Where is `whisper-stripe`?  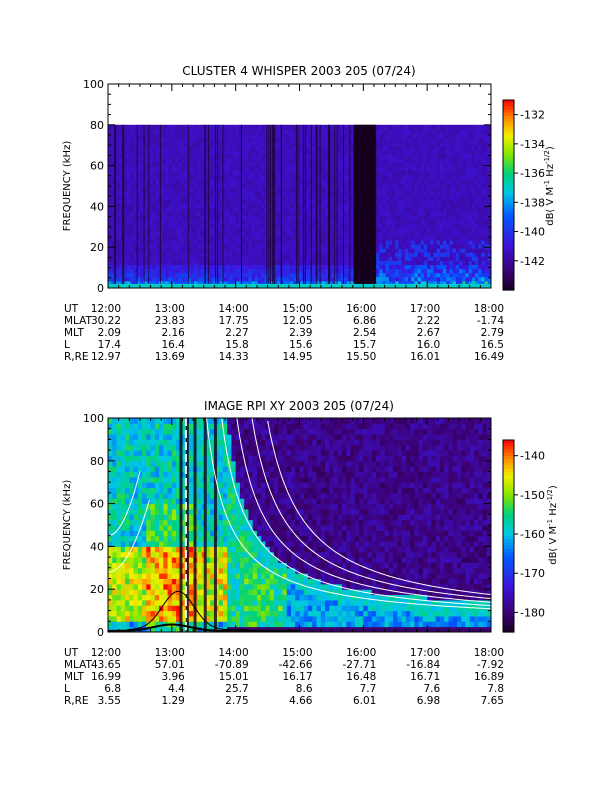
whisper-stripe is located at coordinates (223, 206).